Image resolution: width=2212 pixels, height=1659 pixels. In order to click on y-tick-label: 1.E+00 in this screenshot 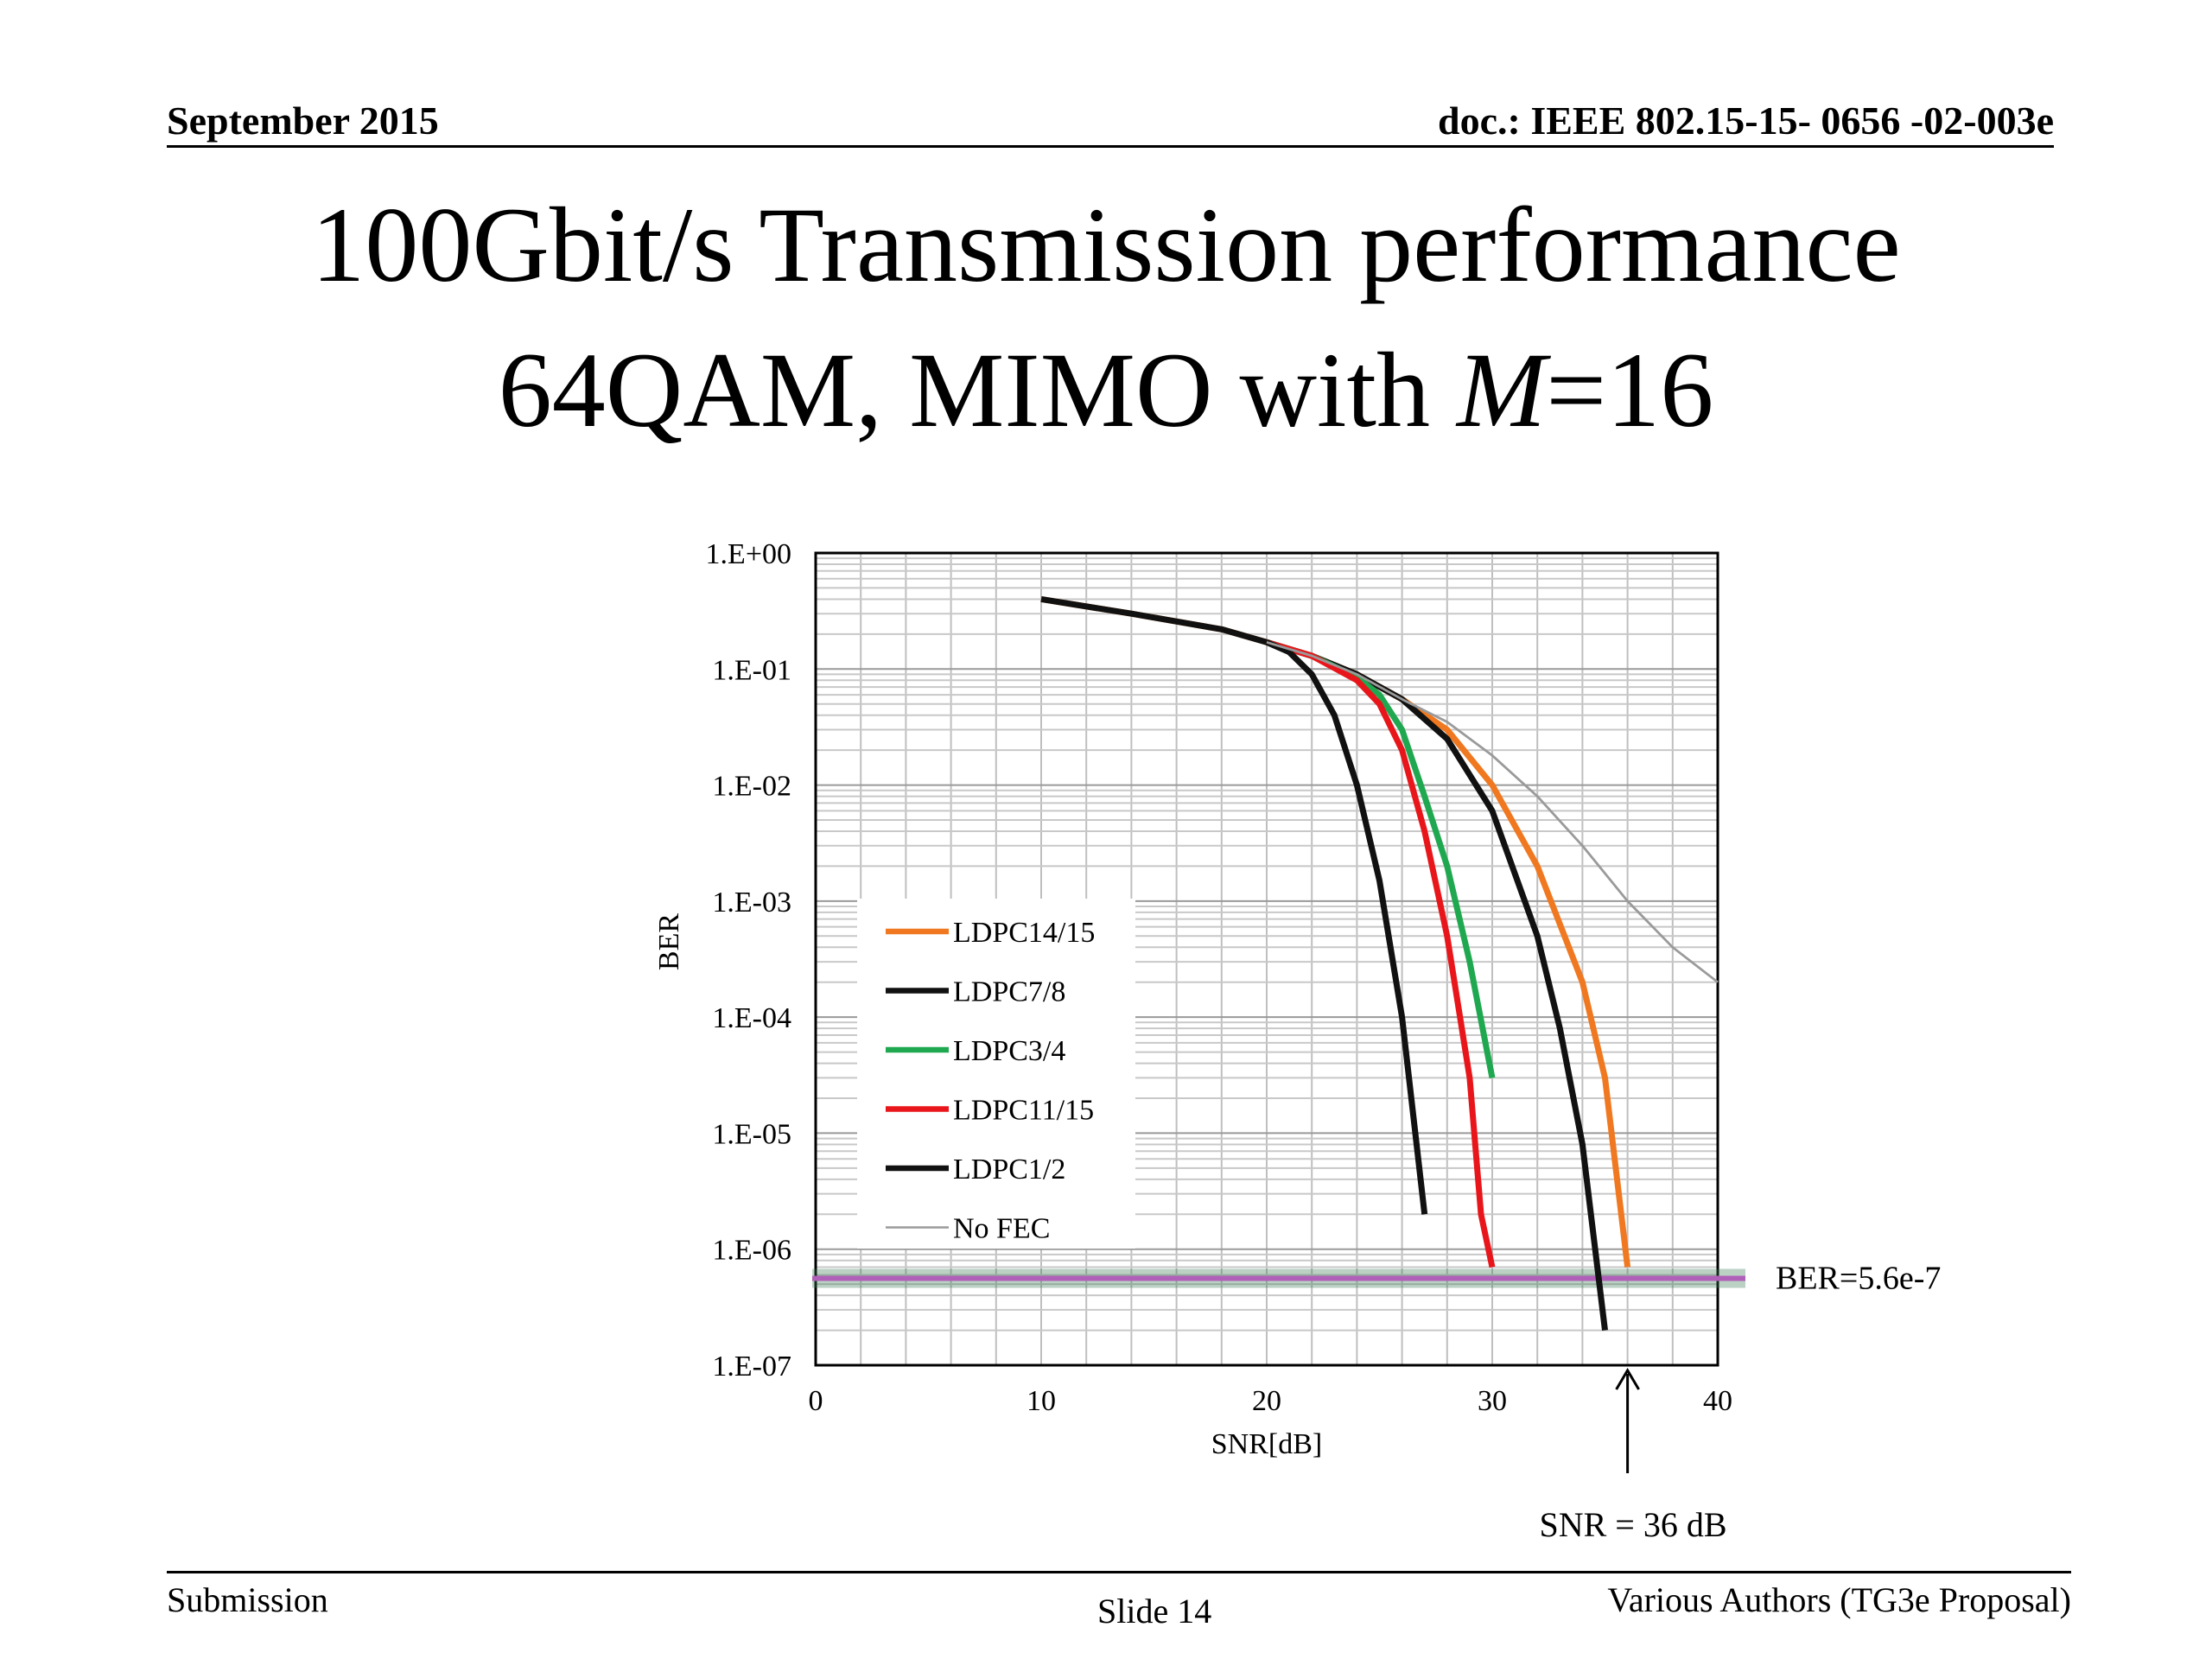, I will do `click(748, 554)`.